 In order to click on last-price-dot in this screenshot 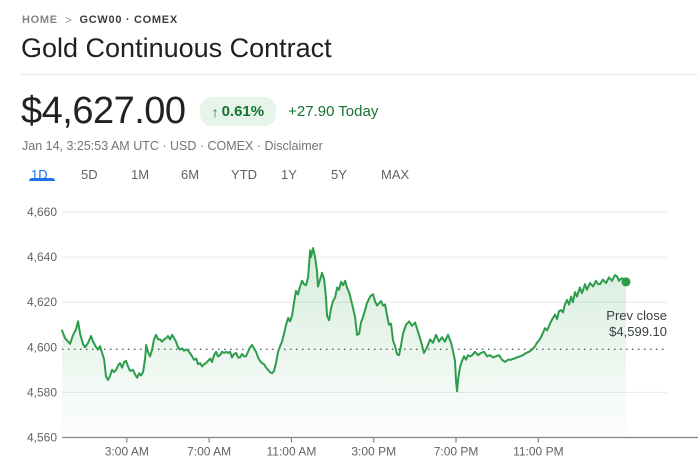, I will do `click(626, 282)`.